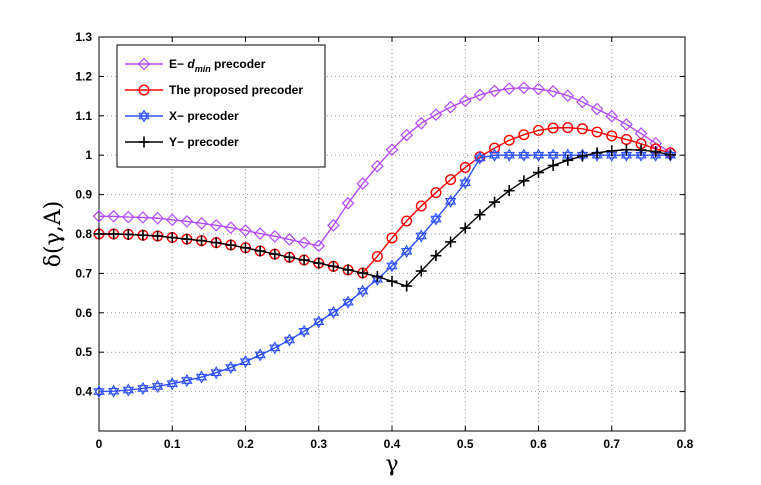 The image size is (761, 485). What do you see at coordinates (318, 444) in the screenshot?
I see `x-tick-label: 0.3` at bounding box center [318, 444].